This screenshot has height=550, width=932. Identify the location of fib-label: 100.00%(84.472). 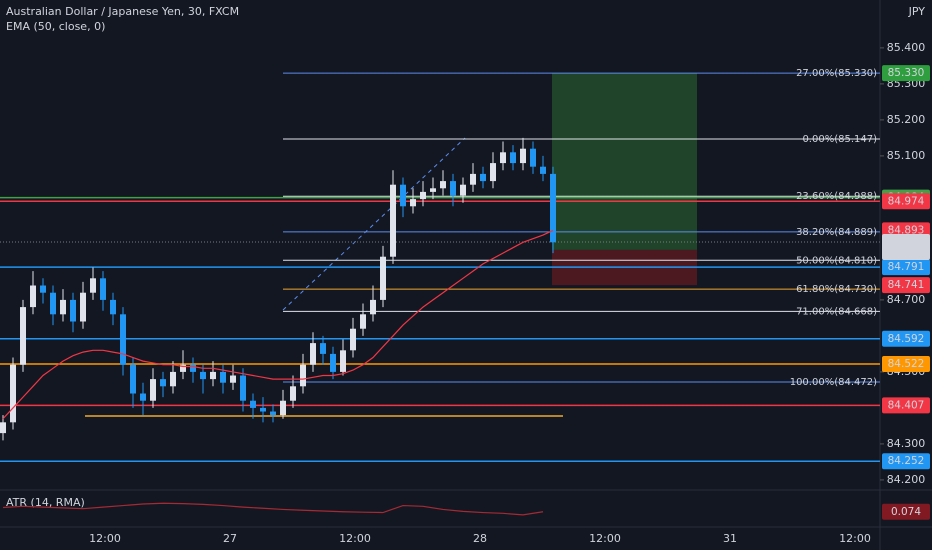
(833, 382).